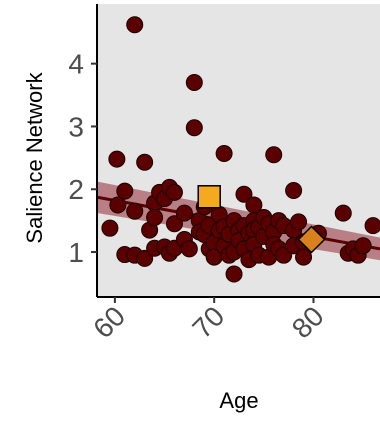 This screenshot has height=422, width=380. Describe the element at coordinates (308, 322) in the screenshot. I see `x-tick-label: 80` at that location.